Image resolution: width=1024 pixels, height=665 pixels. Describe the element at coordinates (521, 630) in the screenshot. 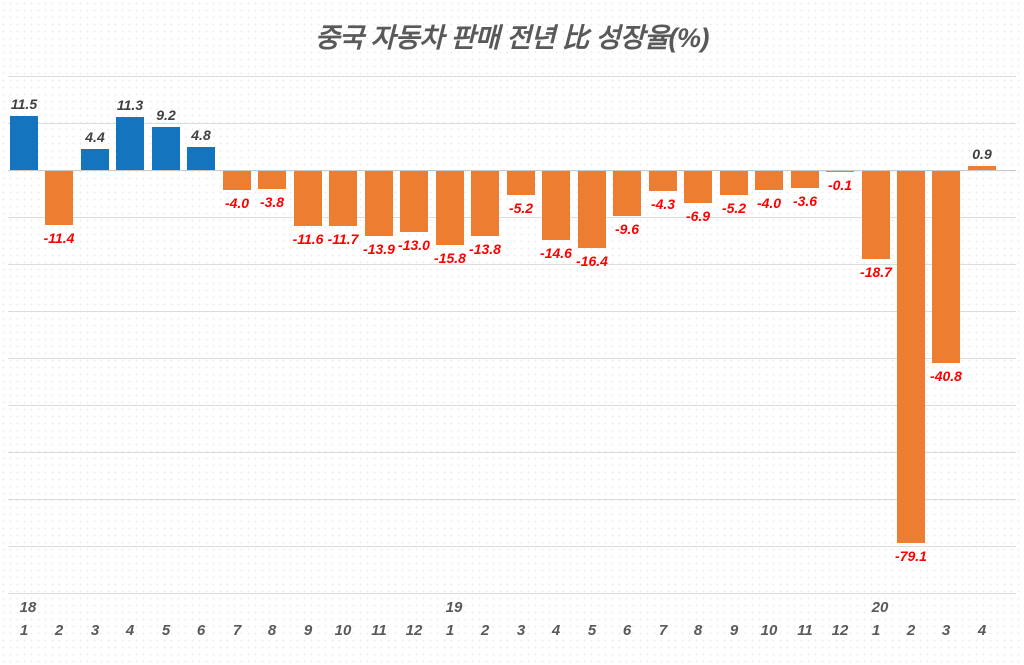

I see `month-label-19-3: 3` at that location.